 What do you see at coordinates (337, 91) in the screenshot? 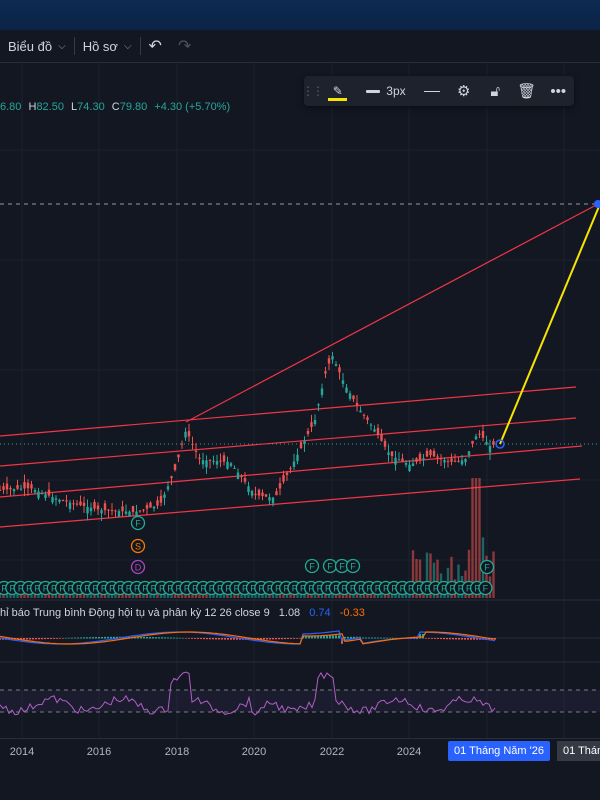
I see `pencil-icon: ✎` at bounding box center [337, 91].